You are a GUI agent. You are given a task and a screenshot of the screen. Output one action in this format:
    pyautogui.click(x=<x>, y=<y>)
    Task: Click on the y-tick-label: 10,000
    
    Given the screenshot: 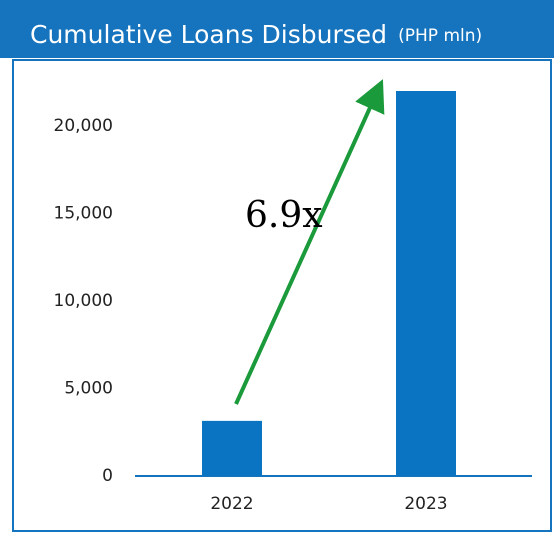 What is the action you would take?
    pyautogui.click(x=83, y=301)
    